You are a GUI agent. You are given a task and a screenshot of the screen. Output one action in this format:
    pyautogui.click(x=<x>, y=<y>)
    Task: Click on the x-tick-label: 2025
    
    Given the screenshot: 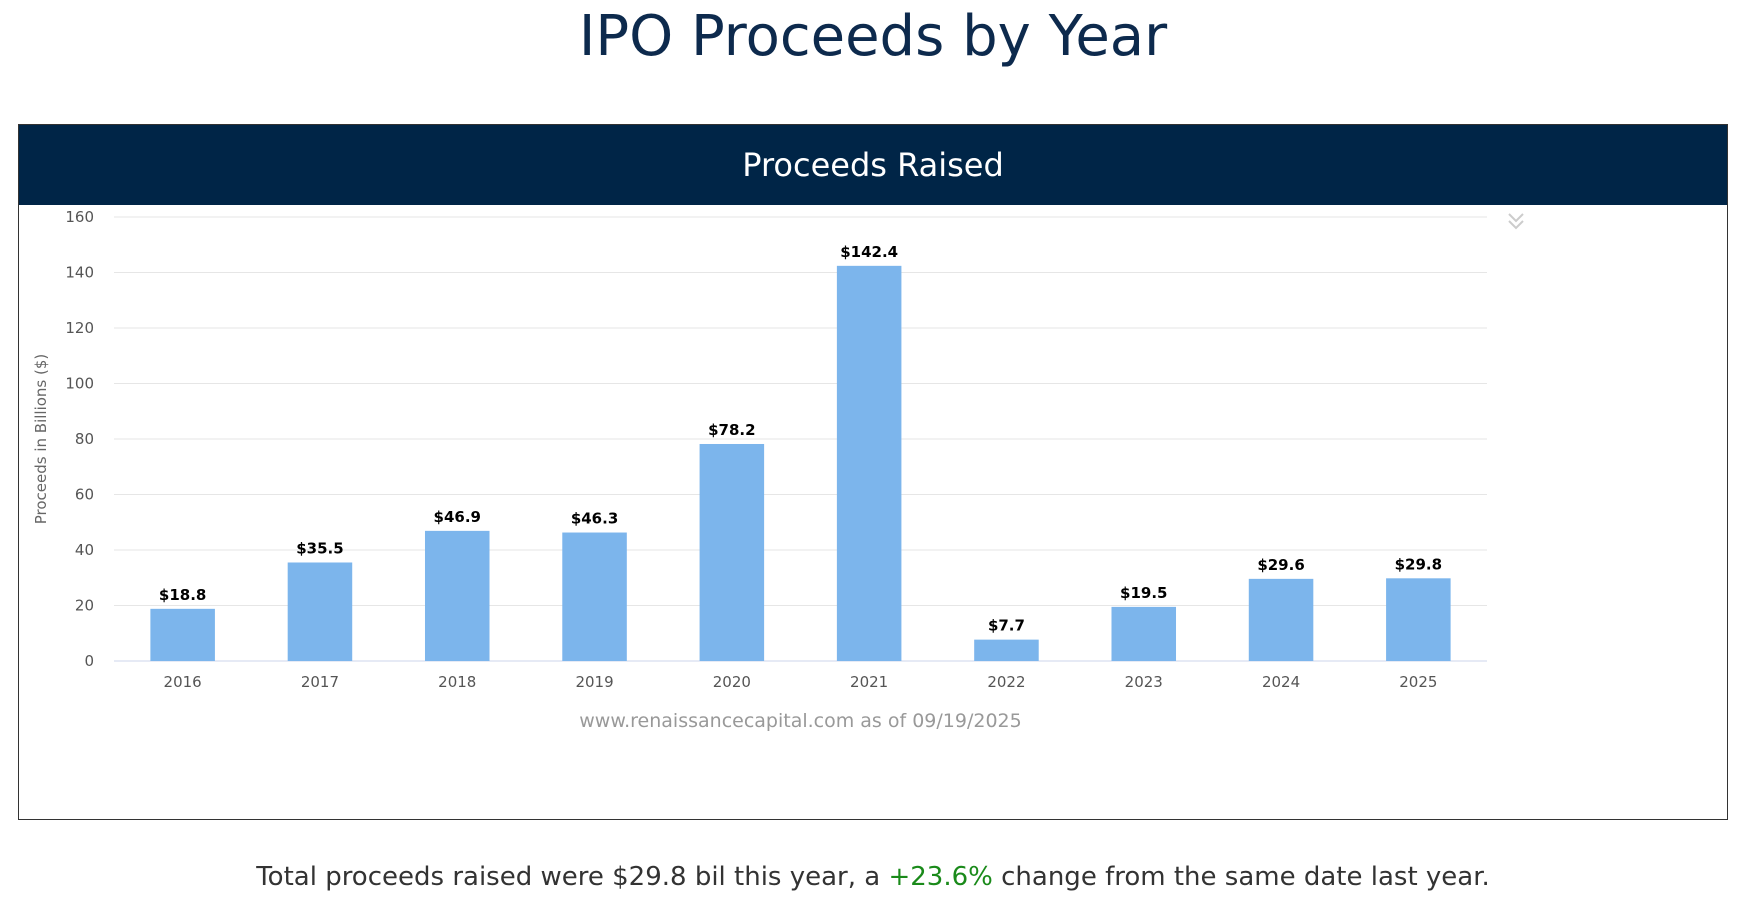 What is the action you would take?
    pyautogui.click(x=1418, y=682)
    